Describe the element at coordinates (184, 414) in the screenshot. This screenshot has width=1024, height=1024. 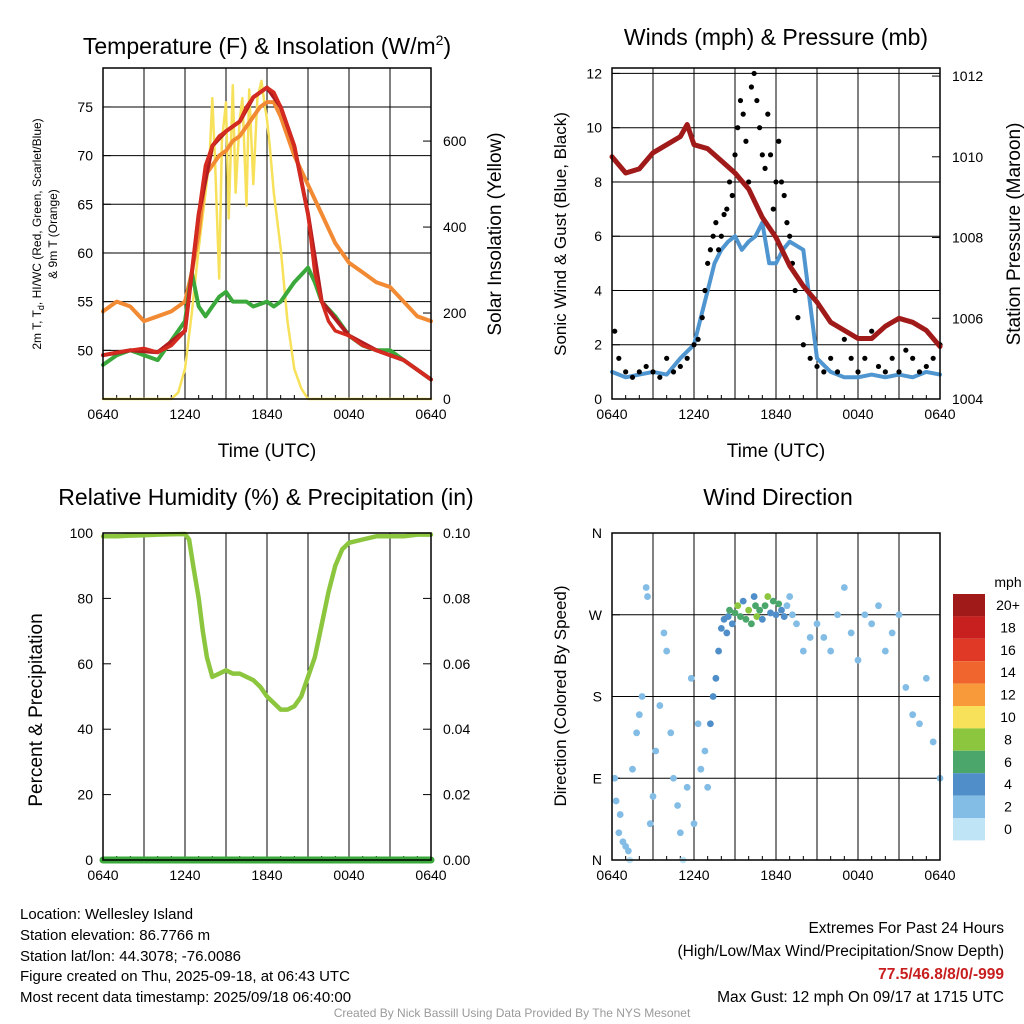
I see `temp-chart-xtick-label: 1240` at that location.